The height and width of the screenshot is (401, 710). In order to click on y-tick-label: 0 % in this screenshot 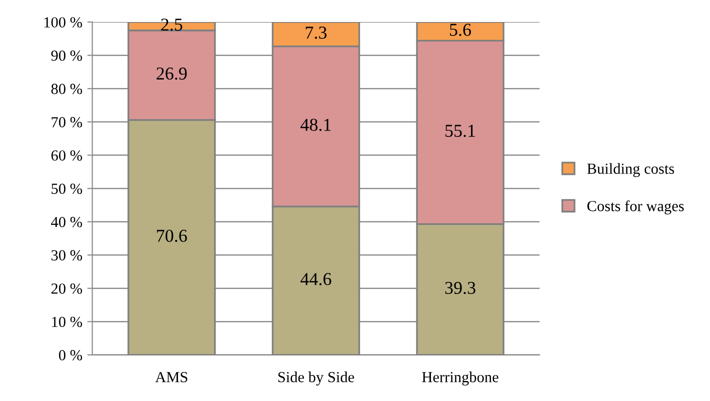, I will do `click(70, 355)`.